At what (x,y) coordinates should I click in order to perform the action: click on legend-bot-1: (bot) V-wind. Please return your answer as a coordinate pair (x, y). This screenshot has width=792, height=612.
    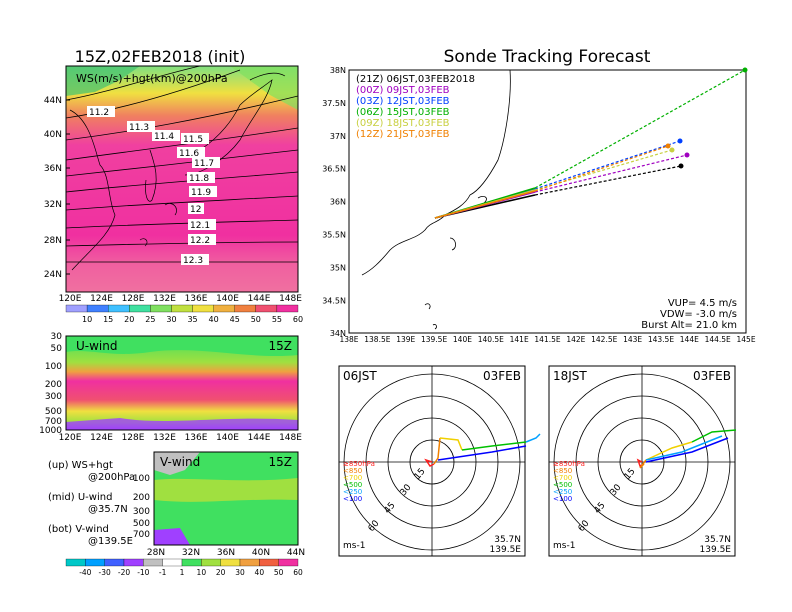
    Looking at the image, I should click on (78, 529).